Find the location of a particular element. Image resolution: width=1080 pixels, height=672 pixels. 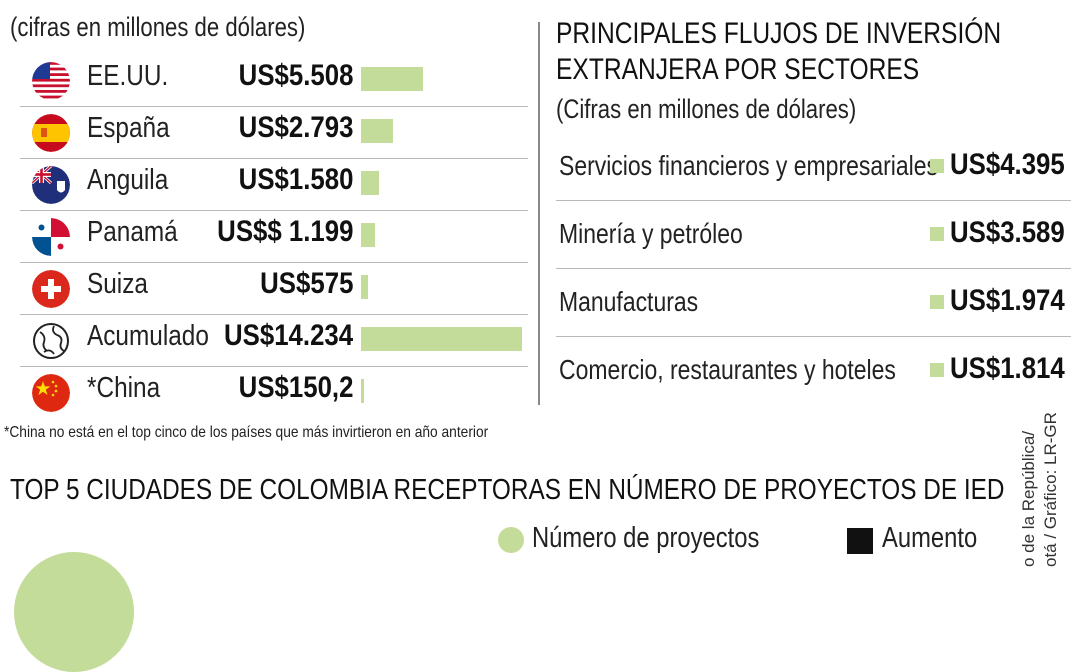

country-row: Panamá US$$ 1.199 is located at coordinates (274, 236).